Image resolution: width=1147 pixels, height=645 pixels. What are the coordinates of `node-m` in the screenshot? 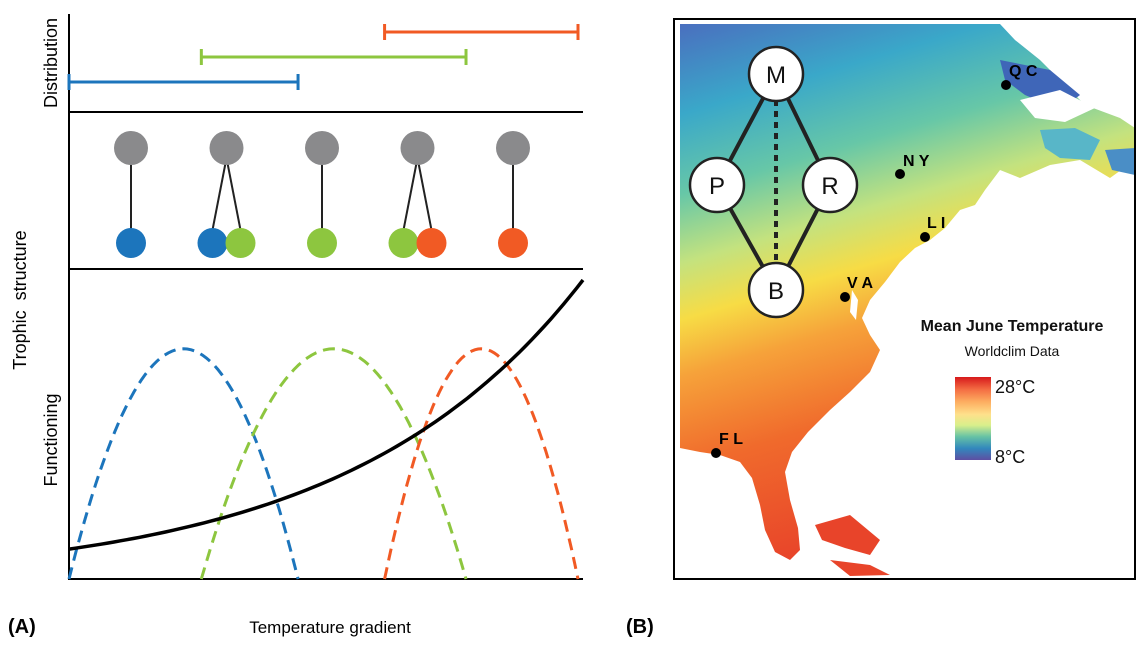 It's located at (776, 74).